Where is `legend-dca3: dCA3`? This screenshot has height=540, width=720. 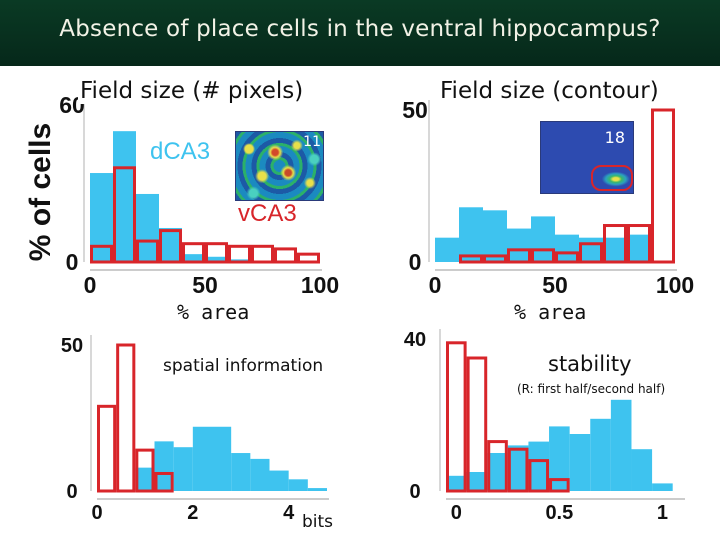
legend-dca3: dCA3 is located at coordinates (180, 151).